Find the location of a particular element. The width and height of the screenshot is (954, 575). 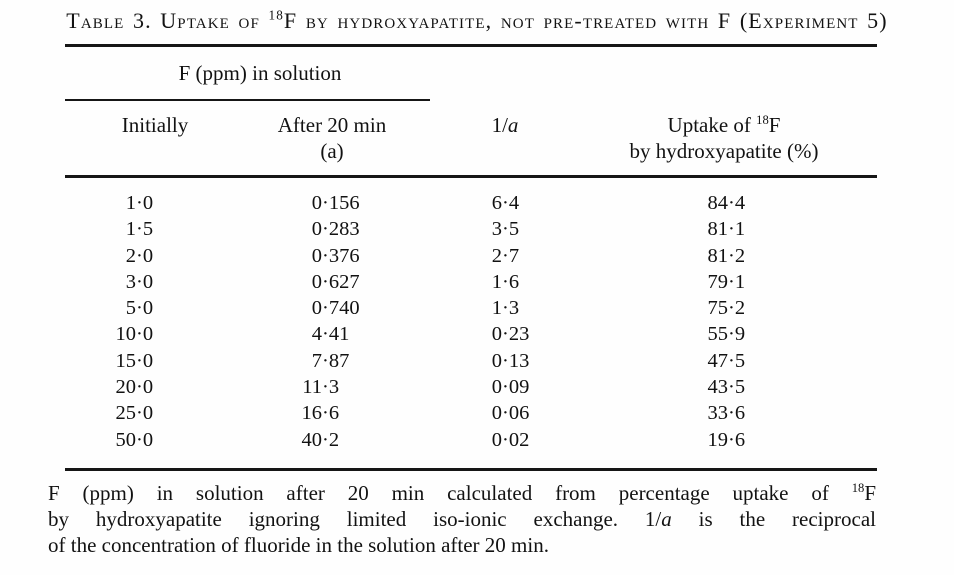

cell-f-initially: 10·0 is located at coordinates (134, 334).